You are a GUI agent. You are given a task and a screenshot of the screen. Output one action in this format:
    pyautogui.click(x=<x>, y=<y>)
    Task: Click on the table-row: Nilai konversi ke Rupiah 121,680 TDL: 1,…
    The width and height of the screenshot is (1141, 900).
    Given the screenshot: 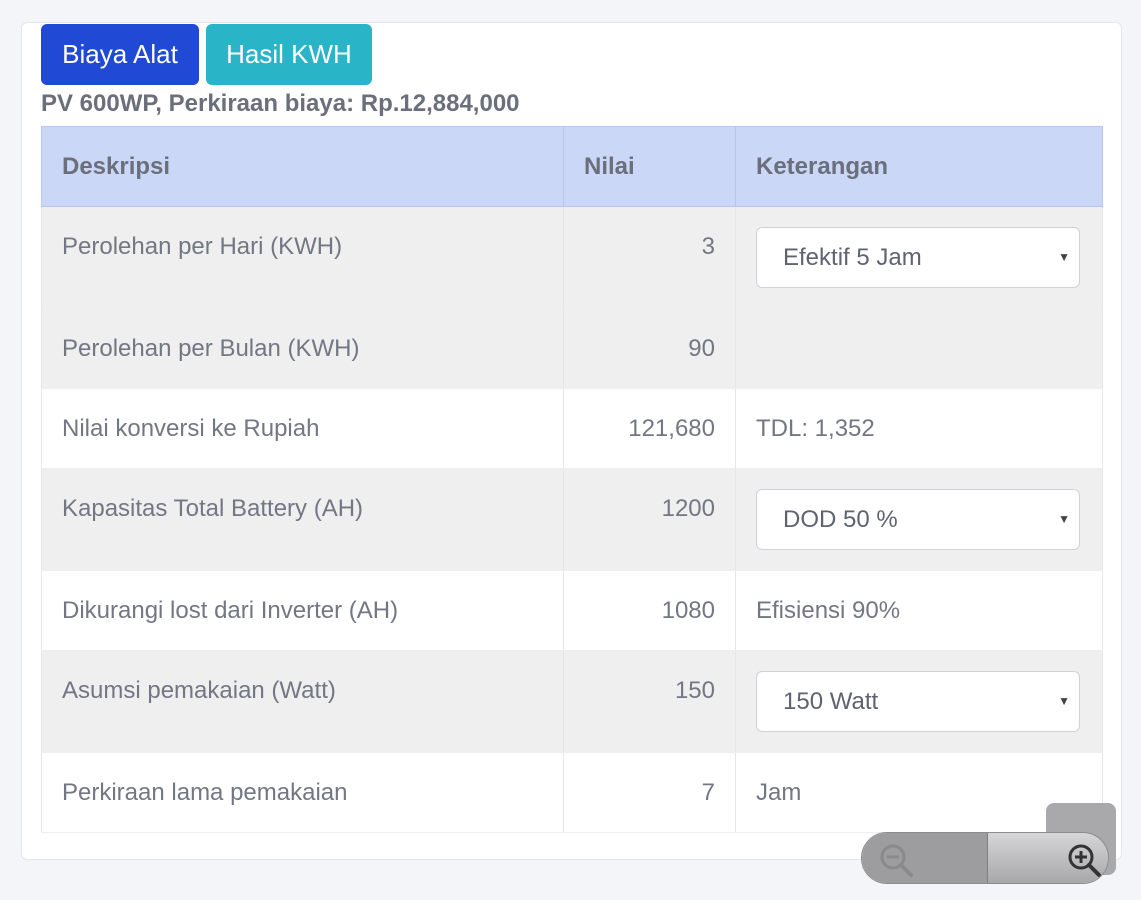 What is the action you would take?
    pyautogui.click(x=572, y=428)
    